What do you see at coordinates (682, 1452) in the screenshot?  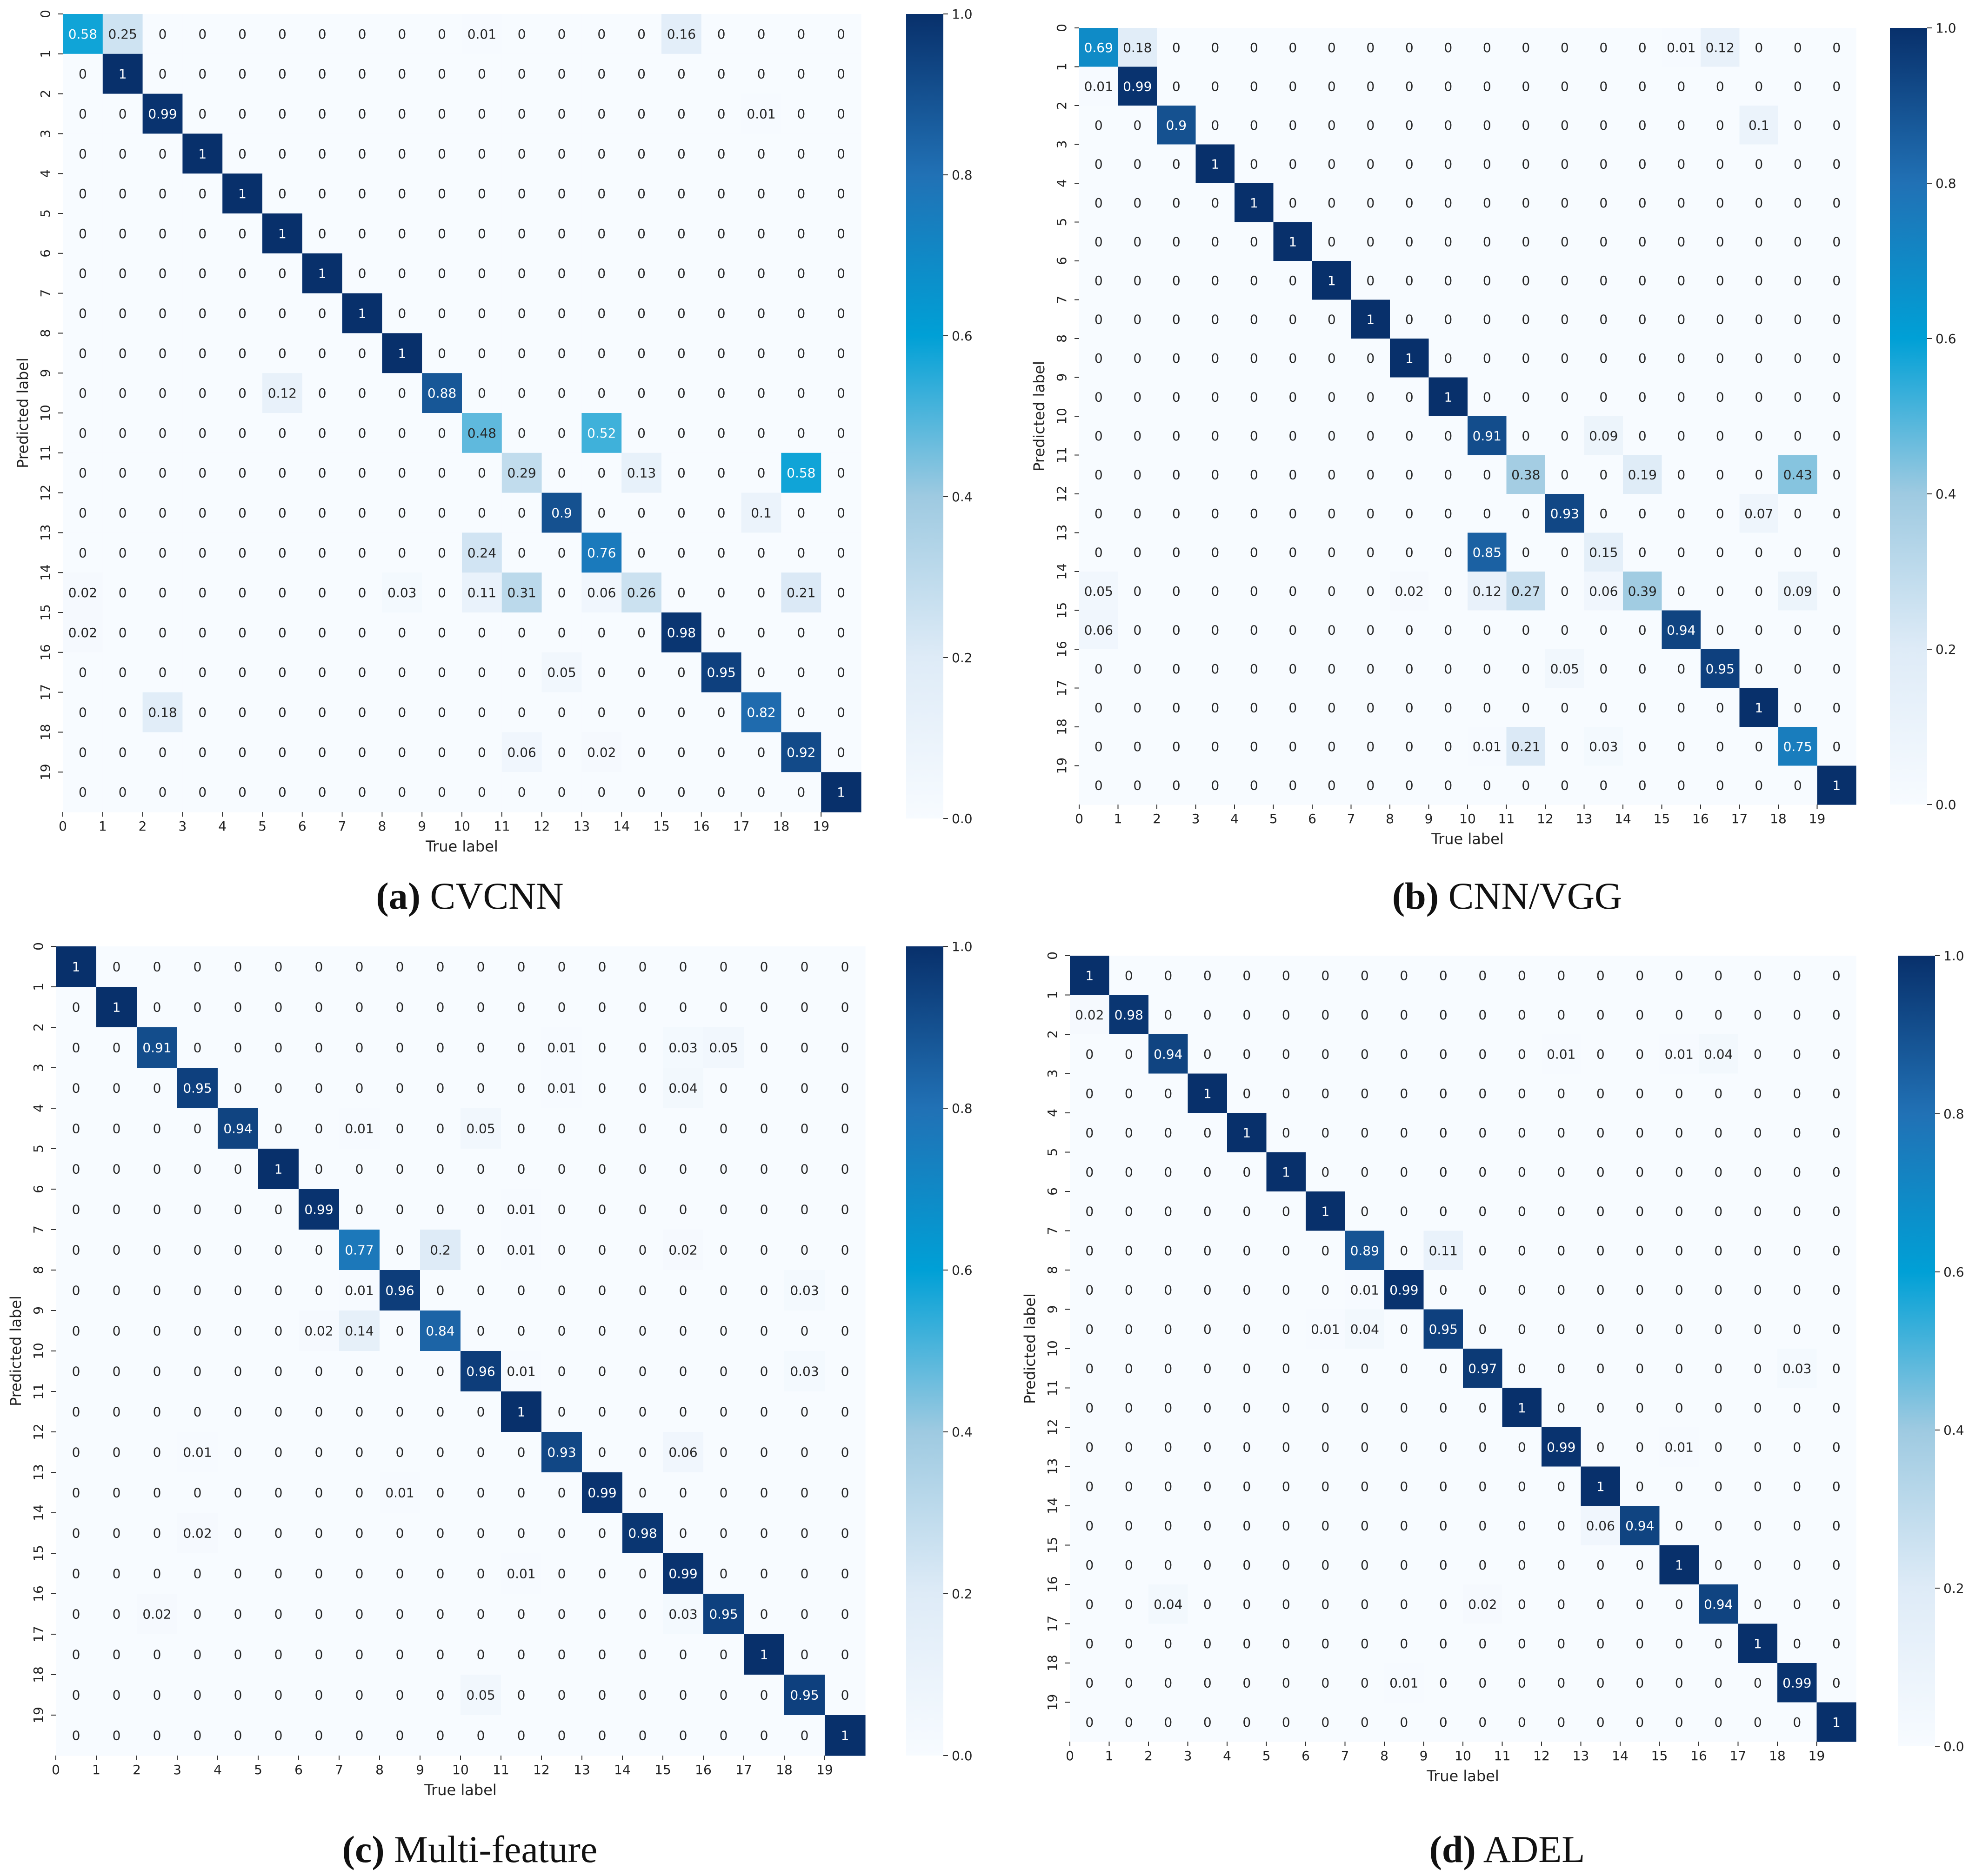 I see `cell-value-label: 0.06` at bounding box center [682, 1452].